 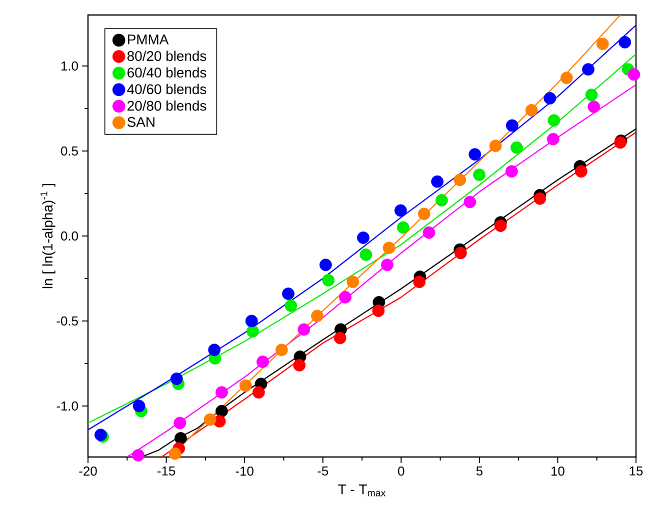 I want to click on x-tick-label: -15, so click(x=167, y=471).